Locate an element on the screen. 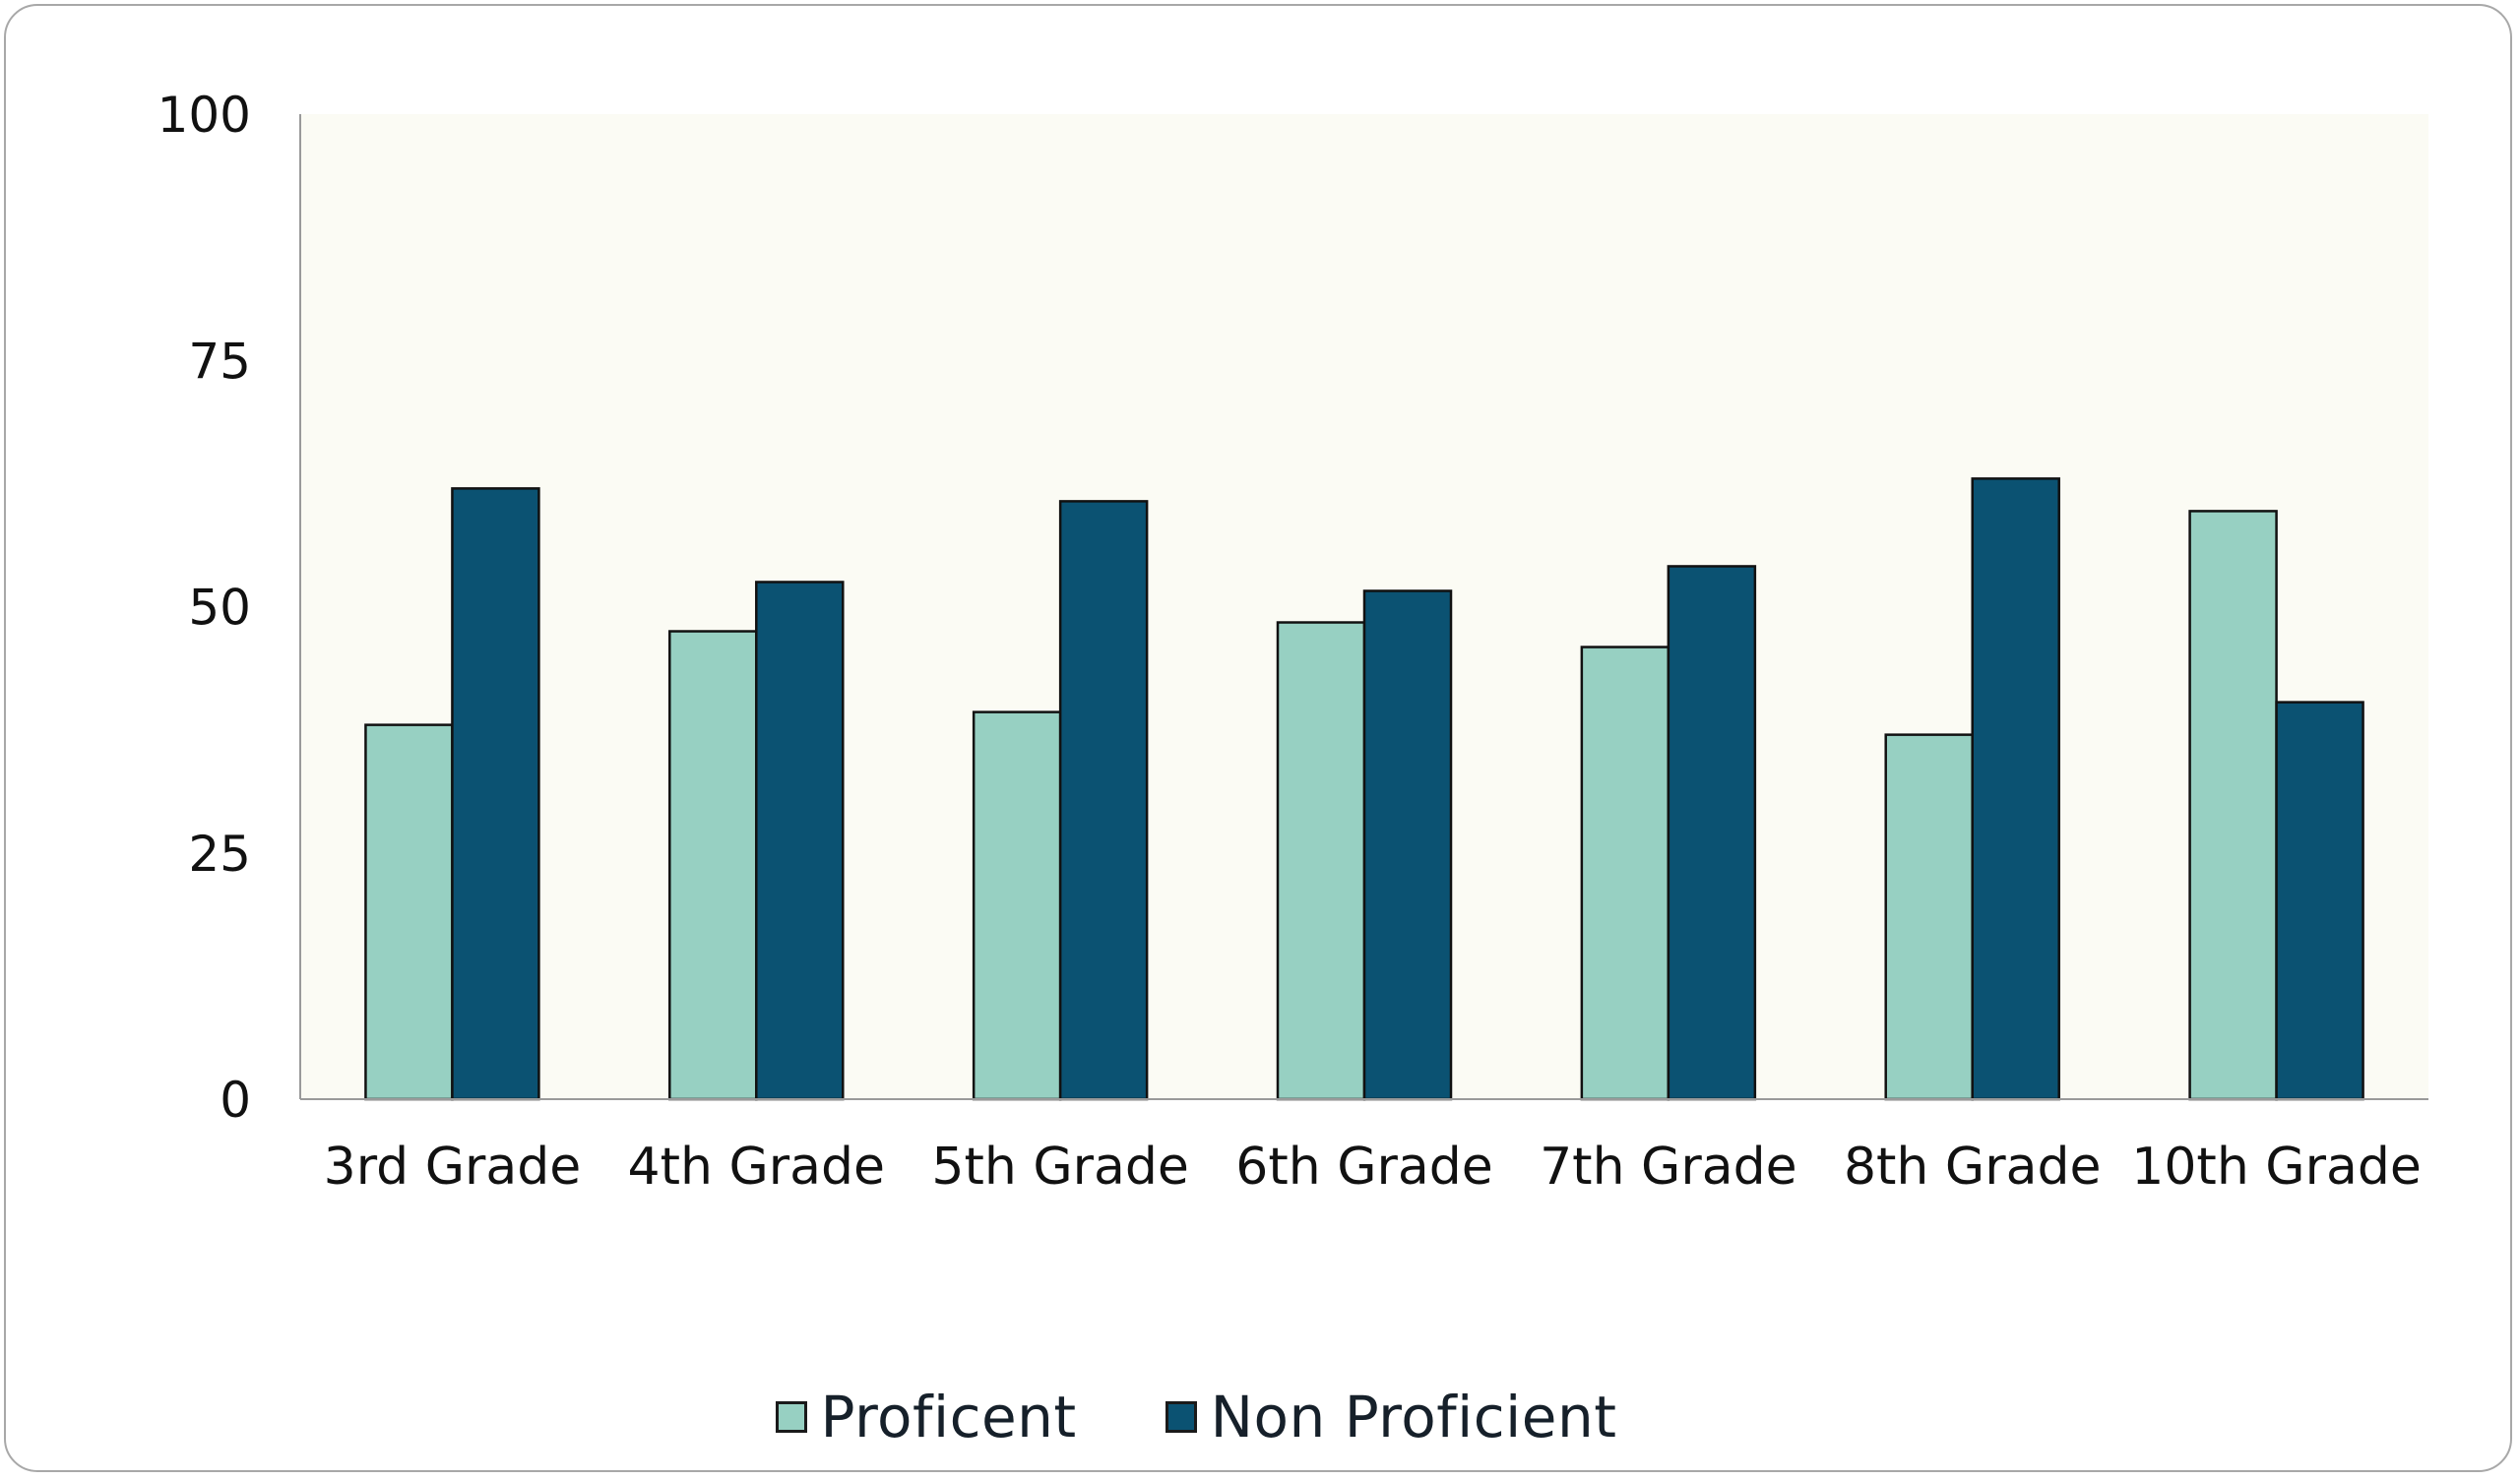 The width and height of the screenshot is (2520, 1480). x-tick-label: 5th Grade is located at coordinates (1060, 1167).